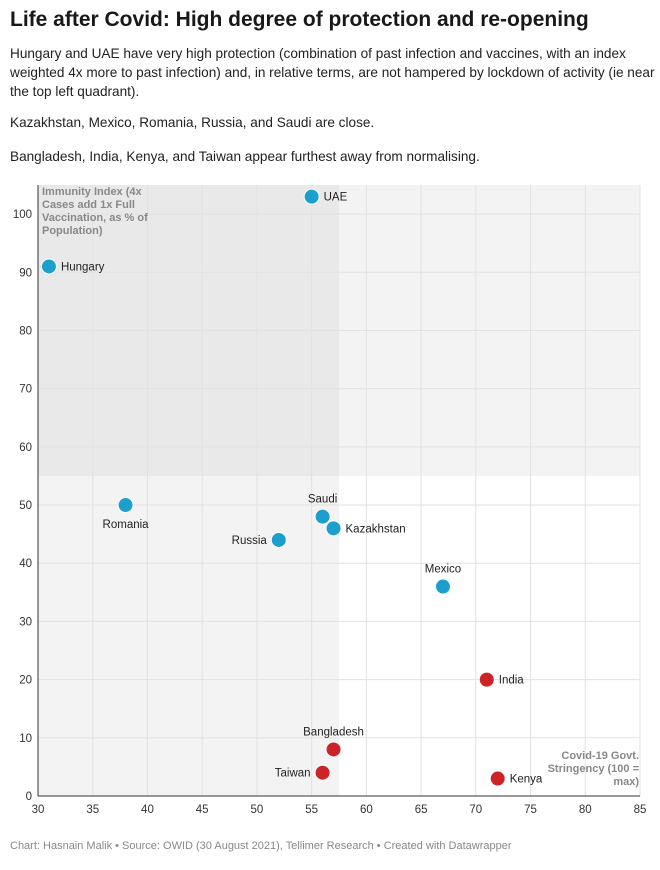  What do you see at coordinates (311, 196) in the screenshot?
I see `data-point-uae` at bounding box center [311, 196].